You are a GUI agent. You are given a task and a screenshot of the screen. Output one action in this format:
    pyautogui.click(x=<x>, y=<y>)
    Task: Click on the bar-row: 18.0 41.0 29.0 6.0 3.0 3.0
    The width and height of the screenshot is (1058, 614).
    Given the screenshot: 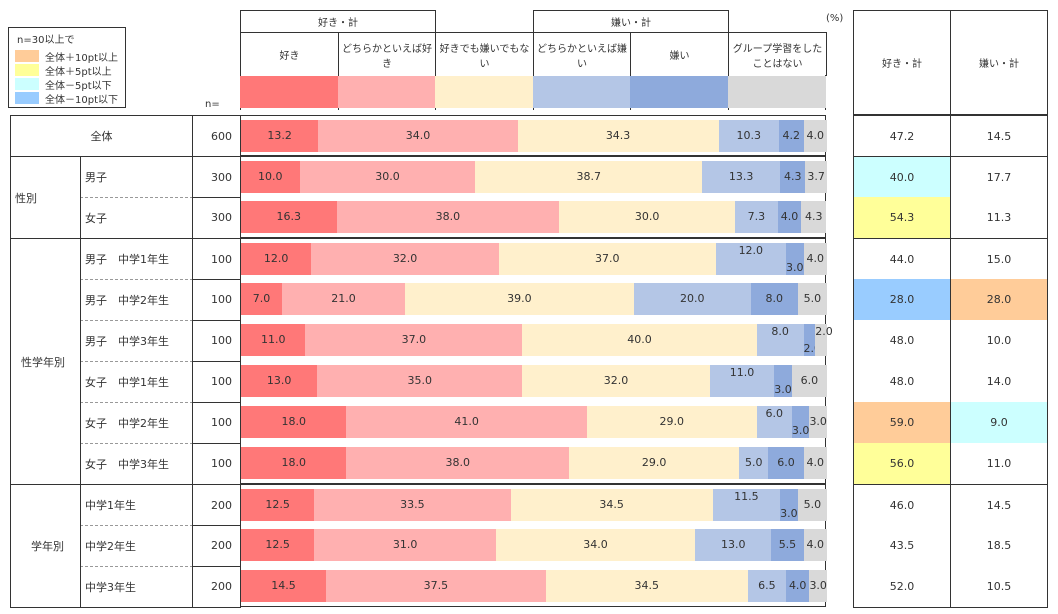 What is the action you would take?
    pyautogui.click(x=533, y=422)
    